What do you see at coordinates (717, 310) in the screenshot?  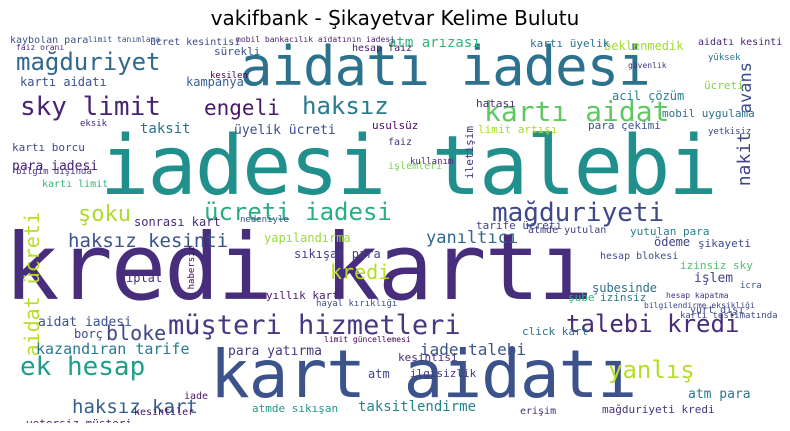 I see `word: yurt dışı` at bounding box center [717, 310].